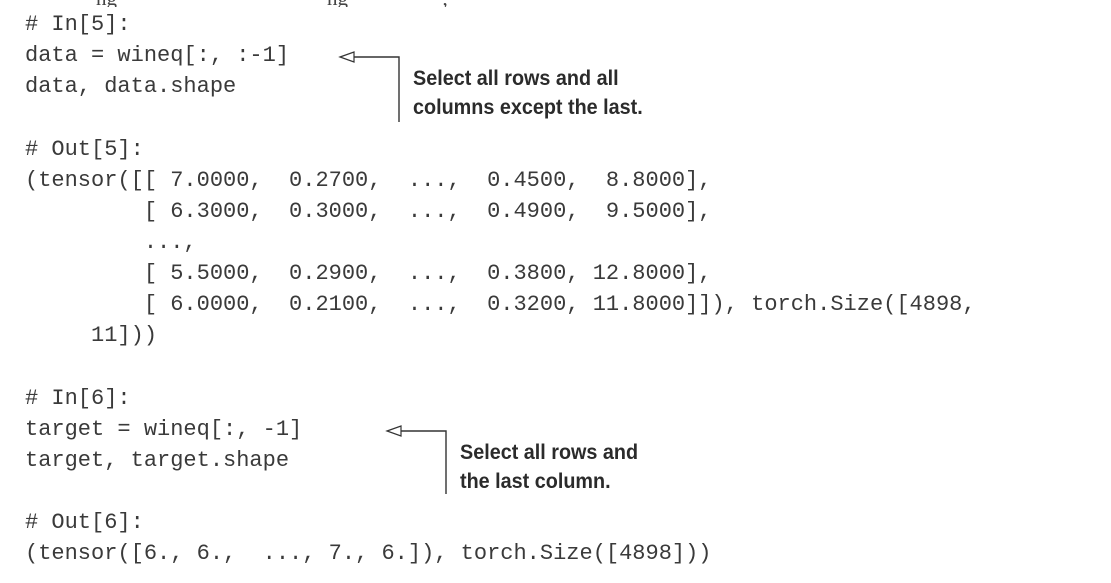  I want to click on cropped-prose-line: ng ng ,, so click(555, 3).